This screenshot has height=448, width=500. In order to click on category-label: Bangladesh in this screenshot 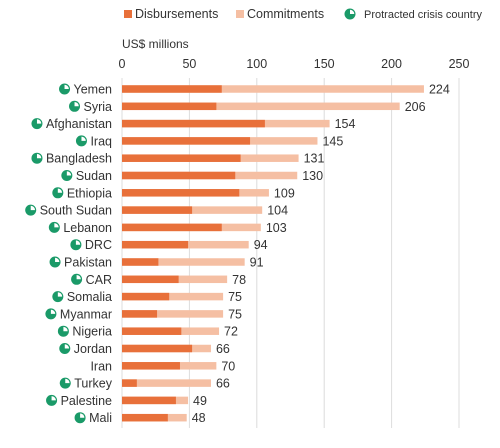, I will do `click(79, 159)`.